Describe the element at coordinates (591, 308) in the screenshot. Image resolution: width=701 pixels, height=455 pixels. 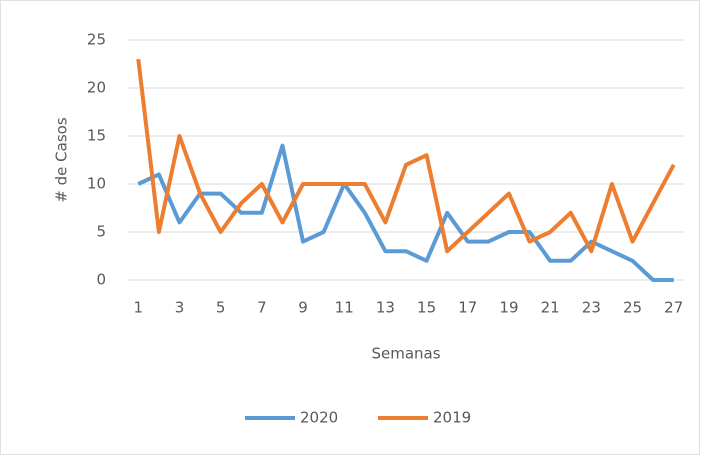
I see `x-tick-label: 23` at that location.